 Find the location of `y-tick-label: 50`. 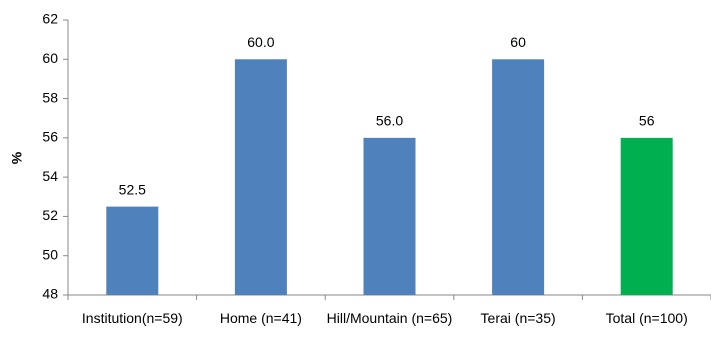

y-tick-label: 50 is located at coordinates (50, 254).